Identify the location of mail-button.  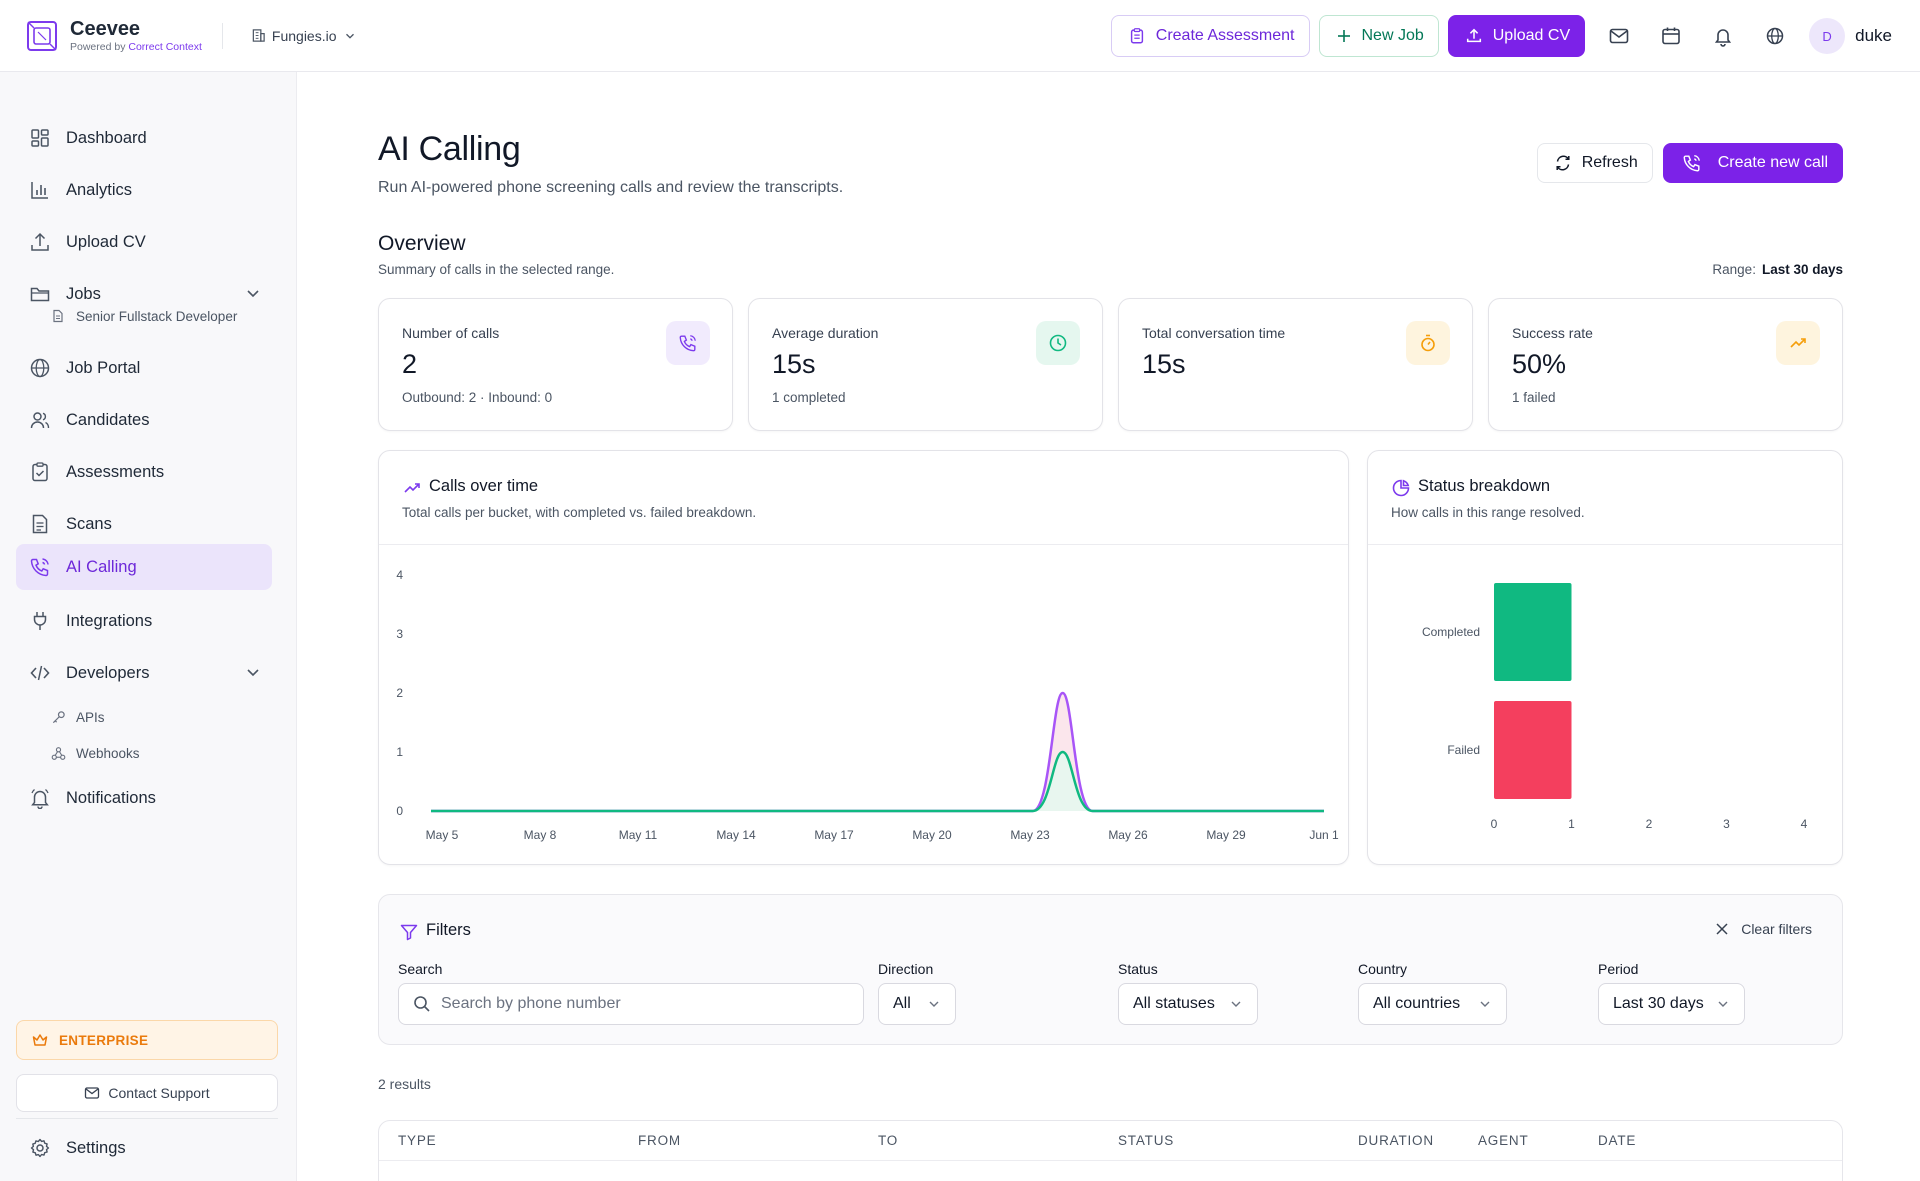
(1619, 36).